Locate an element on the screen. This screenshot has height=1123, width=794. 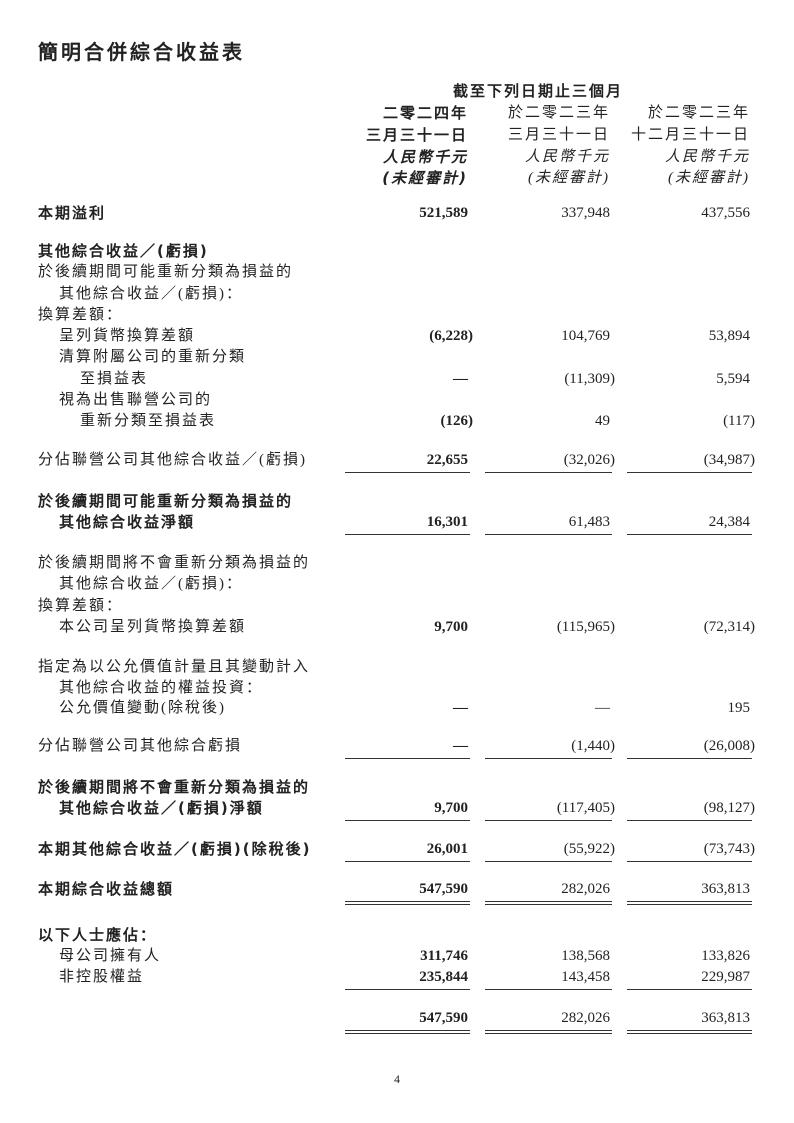
value-text: (1,440) is located at coordinates (593, 746).